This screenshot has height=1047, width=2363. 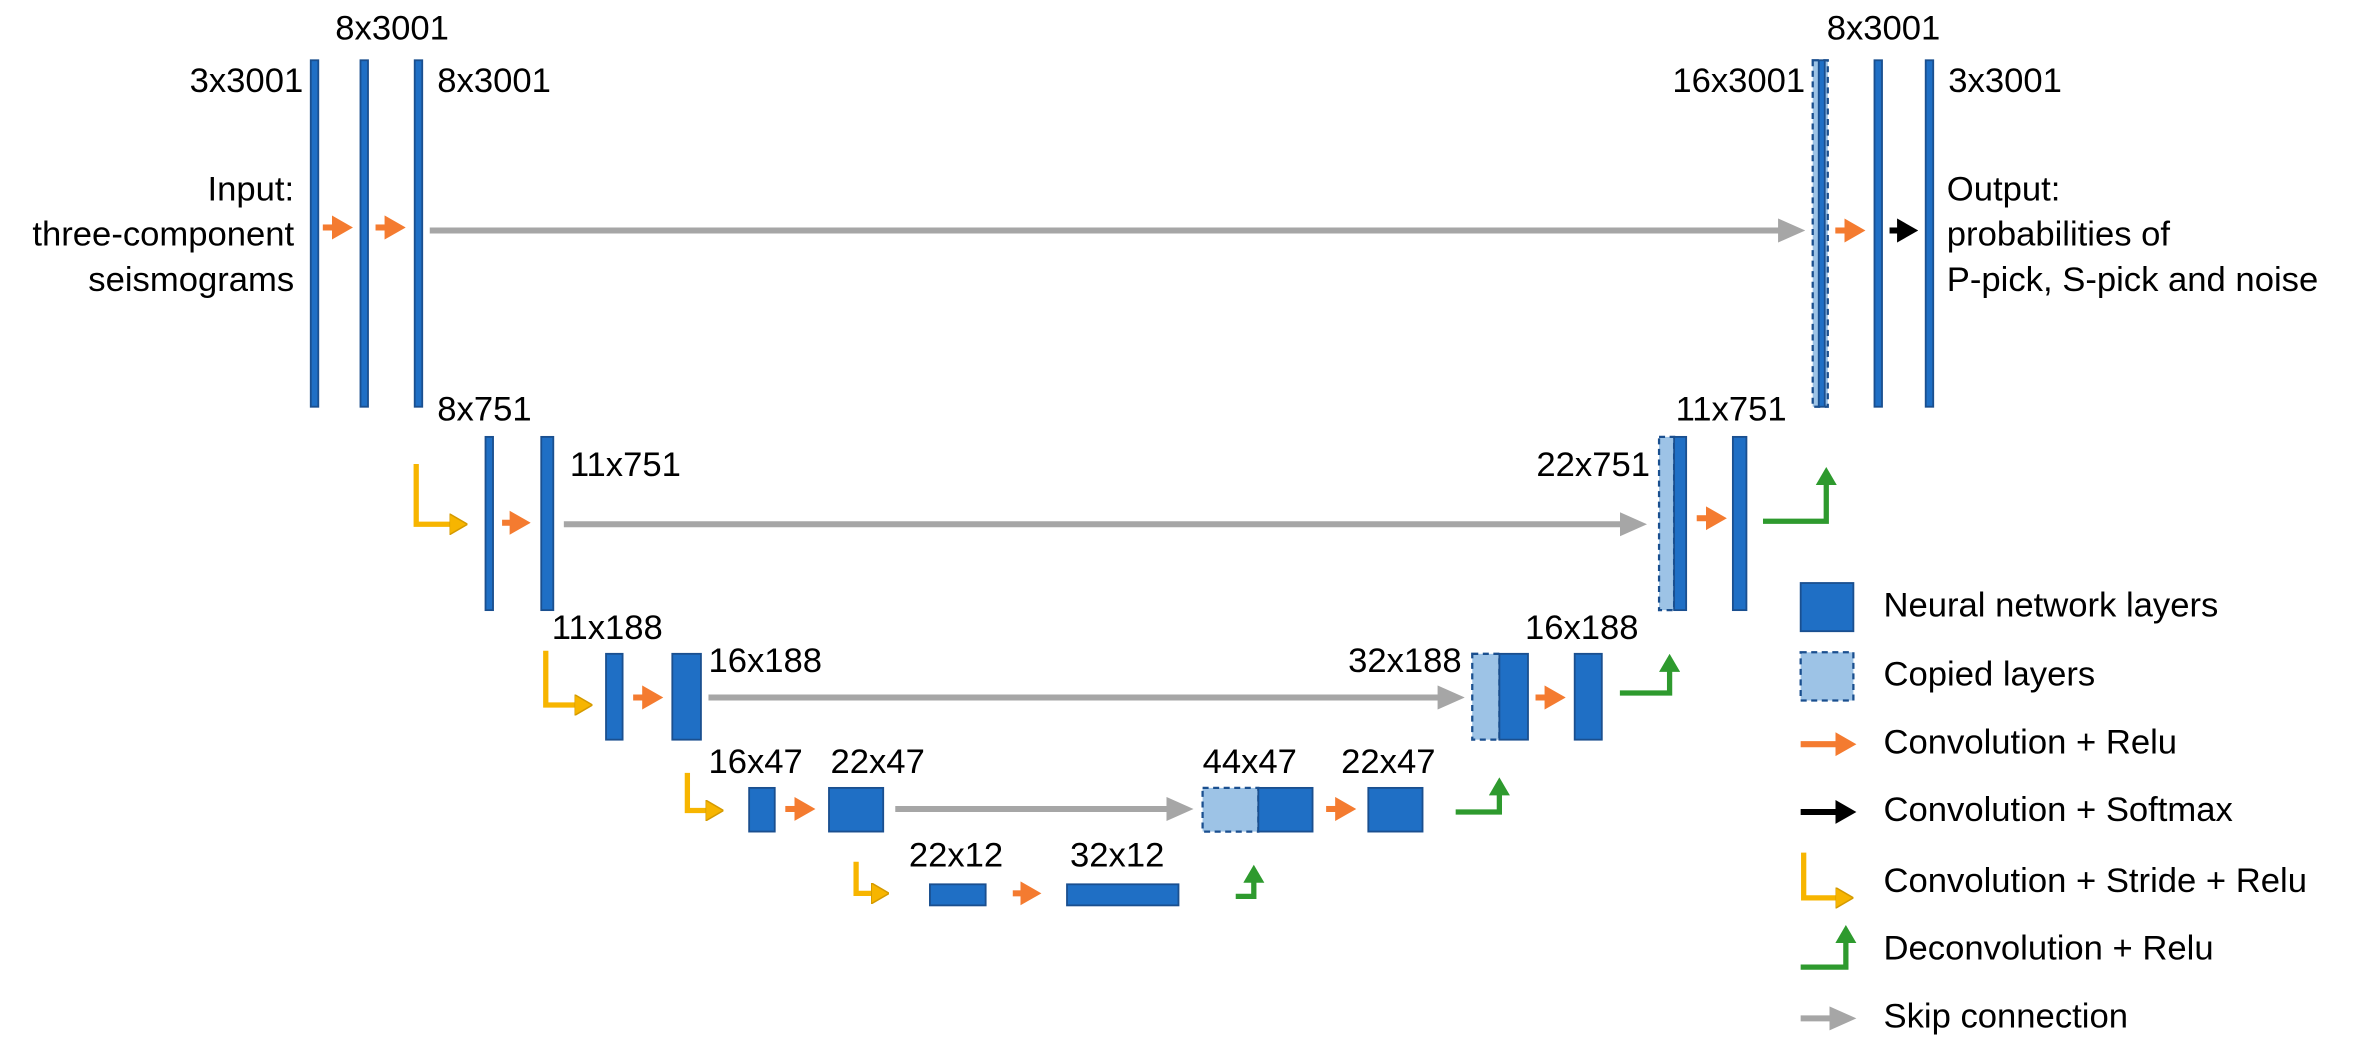 What do you see at coordinates (2049, 949) in the screenshot?
I see `legend-label: Deconvolution + Relu` at bounding box center [2049, 949].